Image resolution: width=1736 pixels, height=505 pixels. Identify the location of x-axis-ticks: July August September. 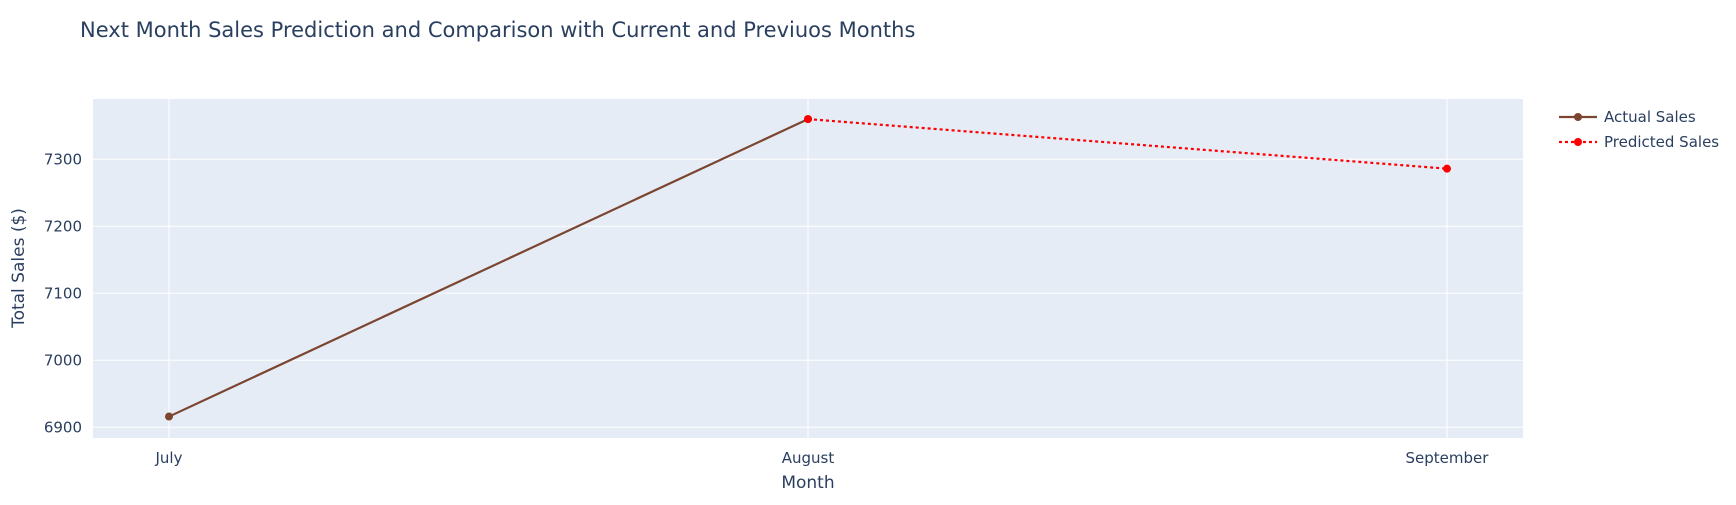
(822, 458).